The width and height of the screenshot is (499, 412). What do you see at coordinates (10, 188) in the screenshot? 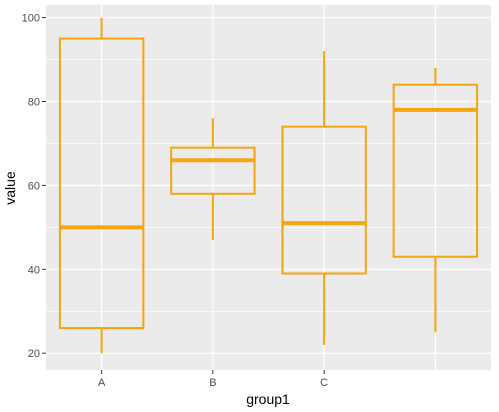
I see `y-axis-title: value` at bounding box center [10, 188].